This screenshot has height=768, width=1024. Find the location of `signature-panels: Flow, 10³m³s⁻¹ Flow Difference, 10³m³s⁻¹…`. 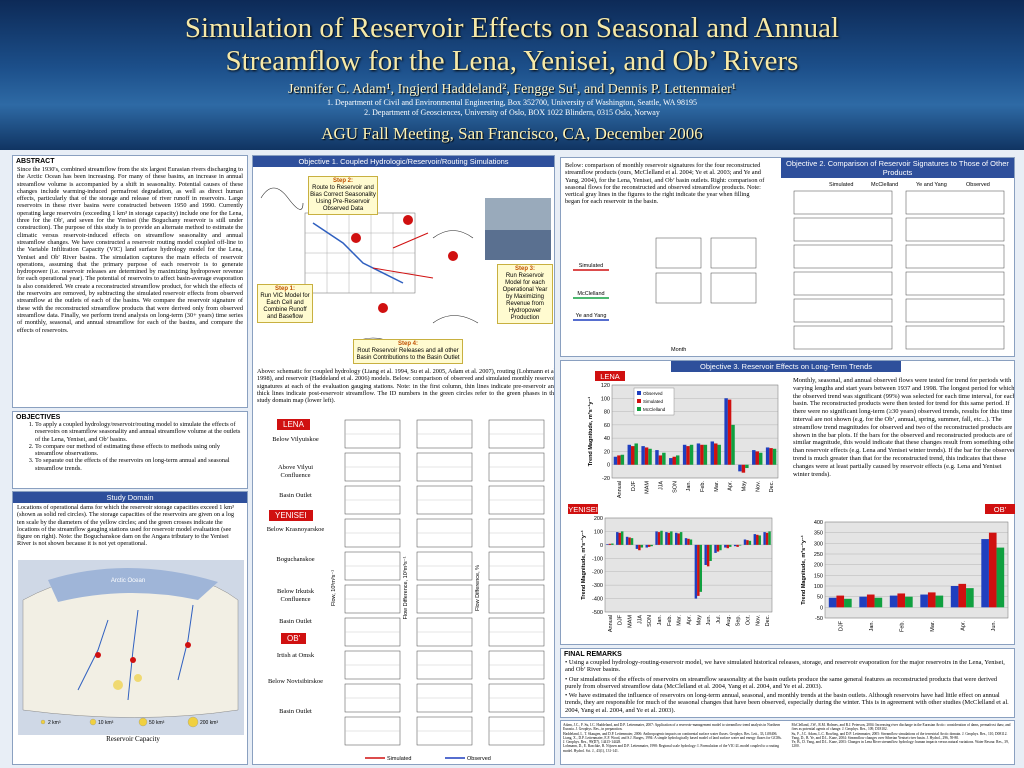

signature-panels: Flow, 10³m³s⁻¹ Flow Difference, 10³m³s⁻¹… is located at coordinates (438, 590).